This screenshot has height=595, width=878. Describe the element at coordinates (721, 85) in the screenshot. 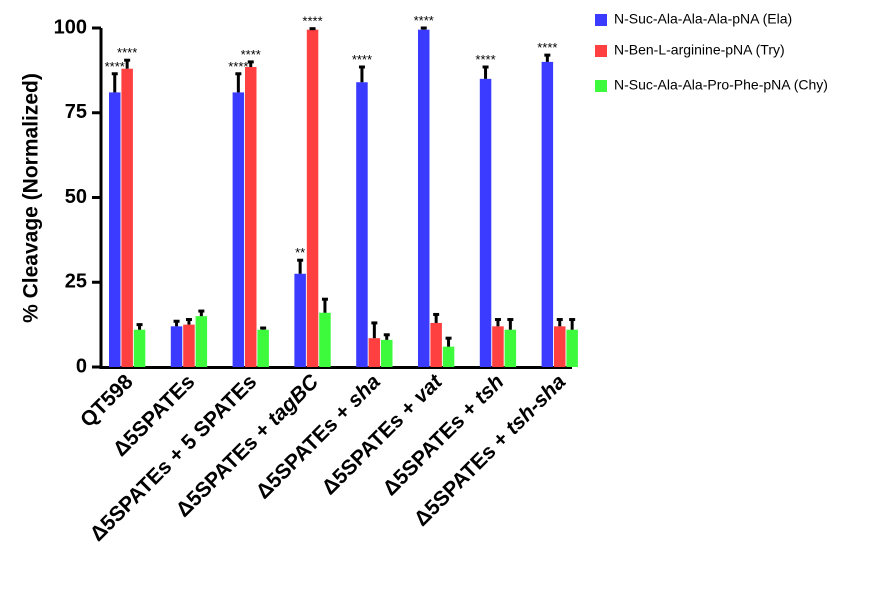

I see `legend-label: N-Suc-Ala-Ala-Pro-Phe-pNA (Chy)` at that location.